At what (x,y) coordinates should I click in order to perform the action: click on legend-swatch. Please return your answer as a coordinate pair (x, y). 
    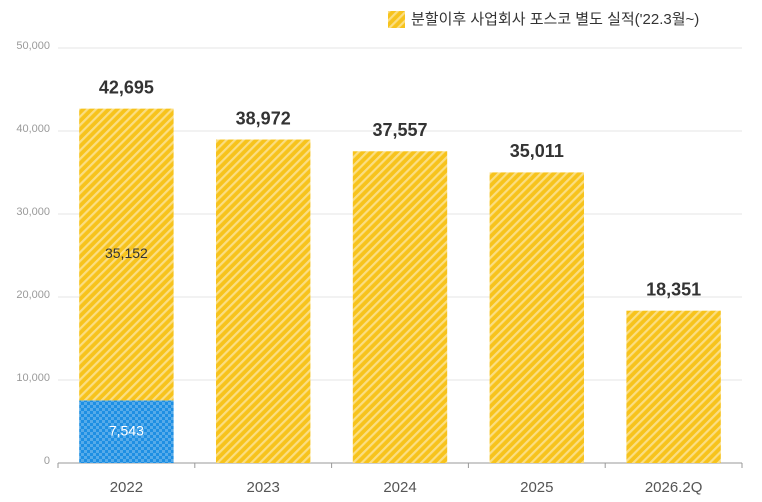
    Looking at the image, I should click on (396, 19).